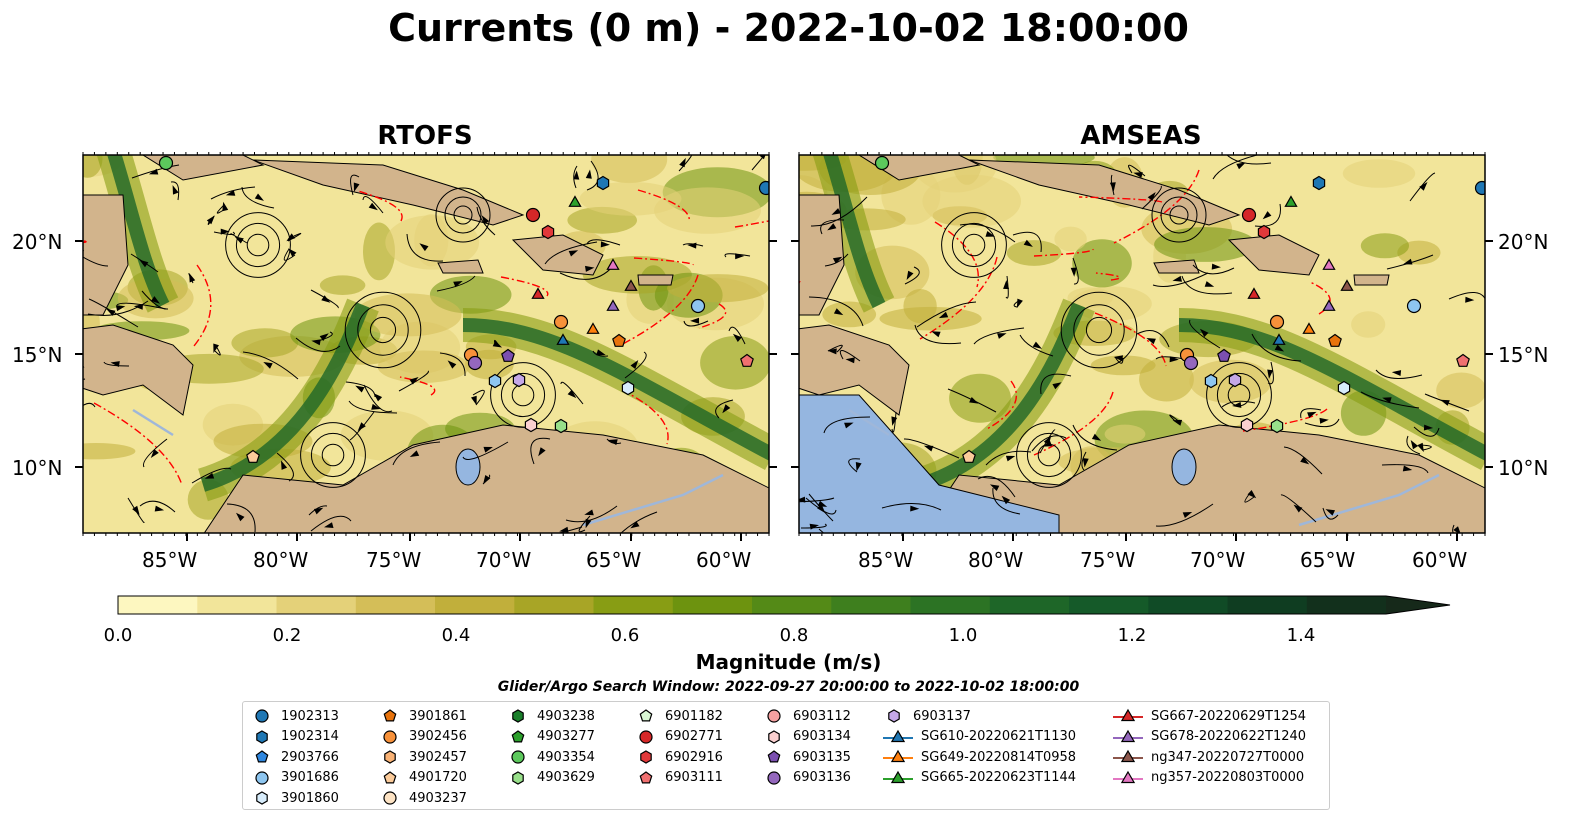 The height and width of the screenshot is (827, 1577). I want to click on legend-item: 6903136, so click(807, 778).